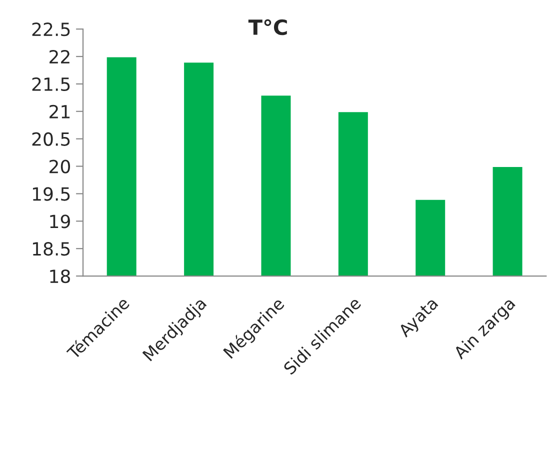 This screenshot has width=559, height=454. I want to click on y-tick-label: 19.5, so click(51, 194).